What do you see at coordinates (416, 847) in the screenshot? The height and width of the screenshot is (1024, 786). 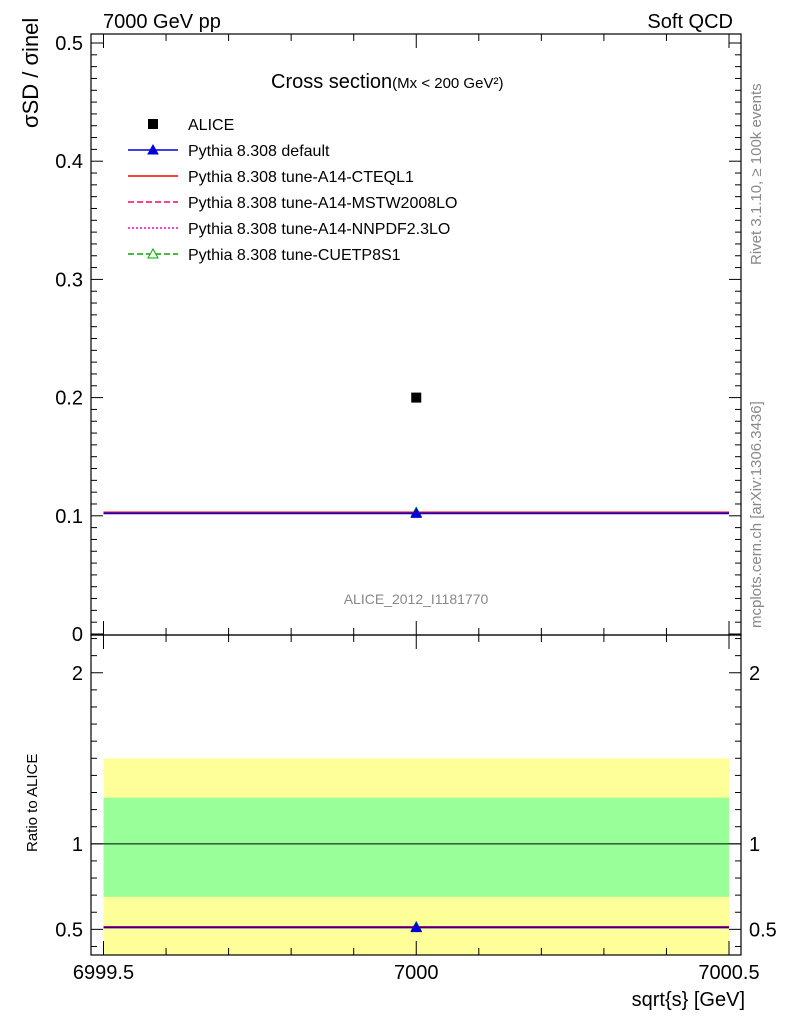 I see `ratio-stat-band` at bounding box center [416, 847].